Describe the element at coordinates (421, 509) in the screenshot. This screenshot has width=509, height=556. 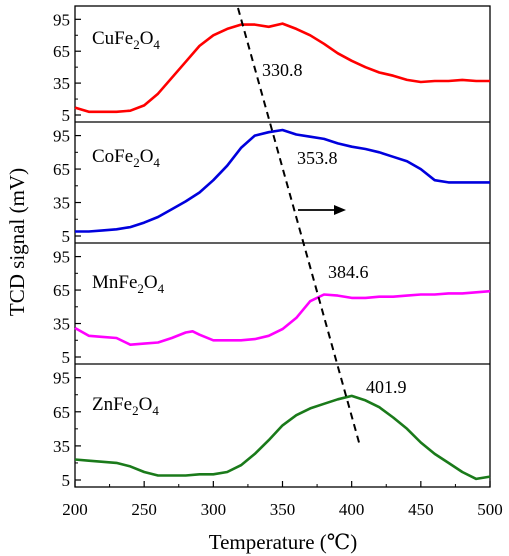
I see `x-tick-label: 450` at that location.